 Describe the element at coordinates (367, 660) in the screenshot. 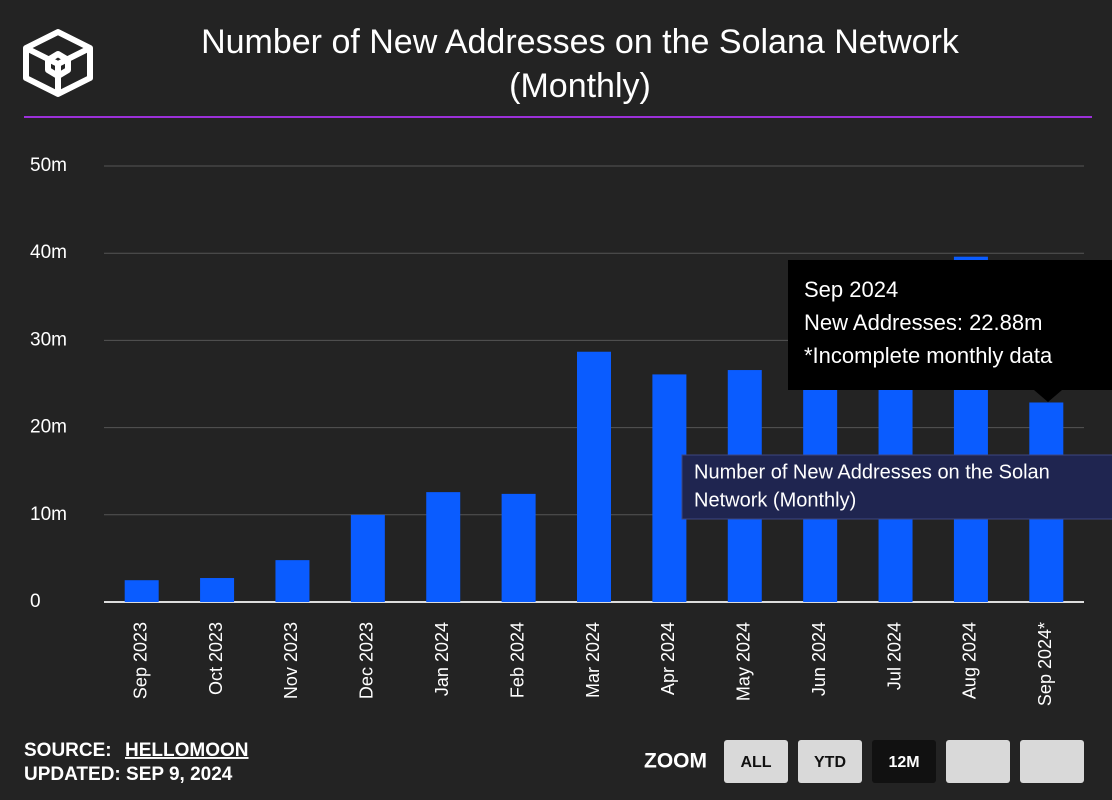

I see `x-tick-label: Dec 2023` at that location.